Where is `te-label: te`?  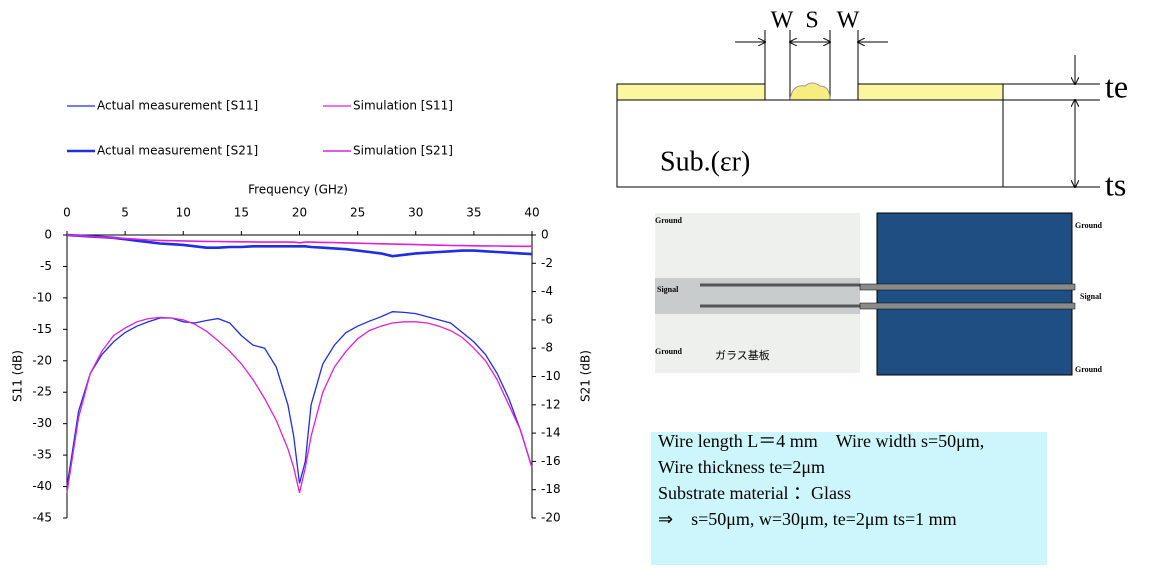 te-label: te is located at coordinates (1116, 86).